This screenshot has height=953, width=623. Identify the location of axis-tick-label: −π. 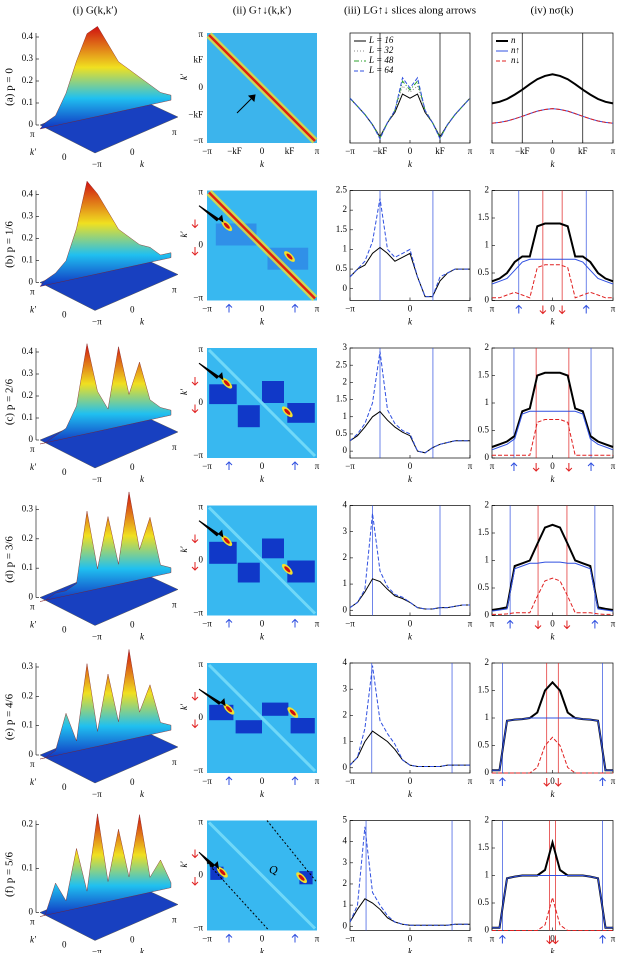
(97, 637).